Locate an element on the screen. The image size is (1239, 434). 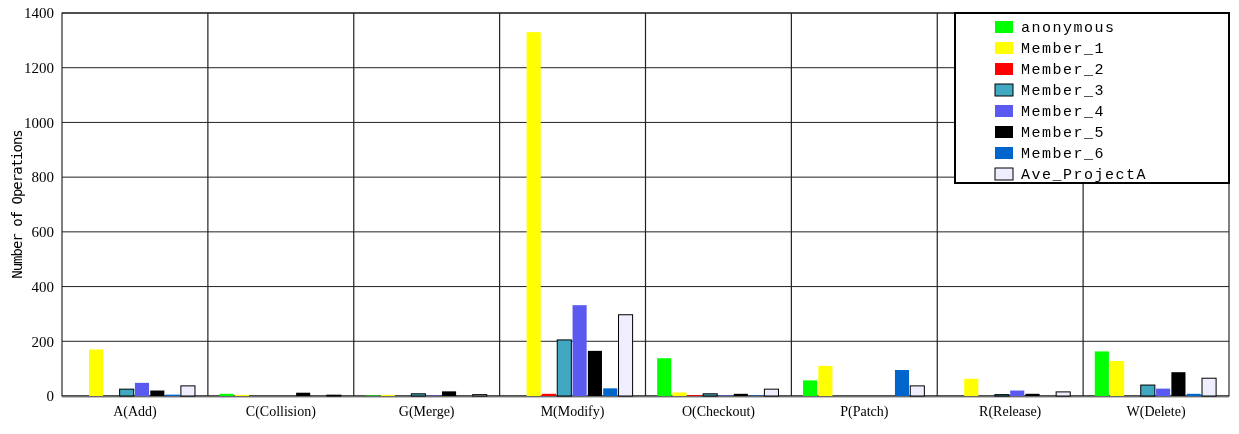
y-axis-title: Number of Operations is located at coordinates (17, 204).